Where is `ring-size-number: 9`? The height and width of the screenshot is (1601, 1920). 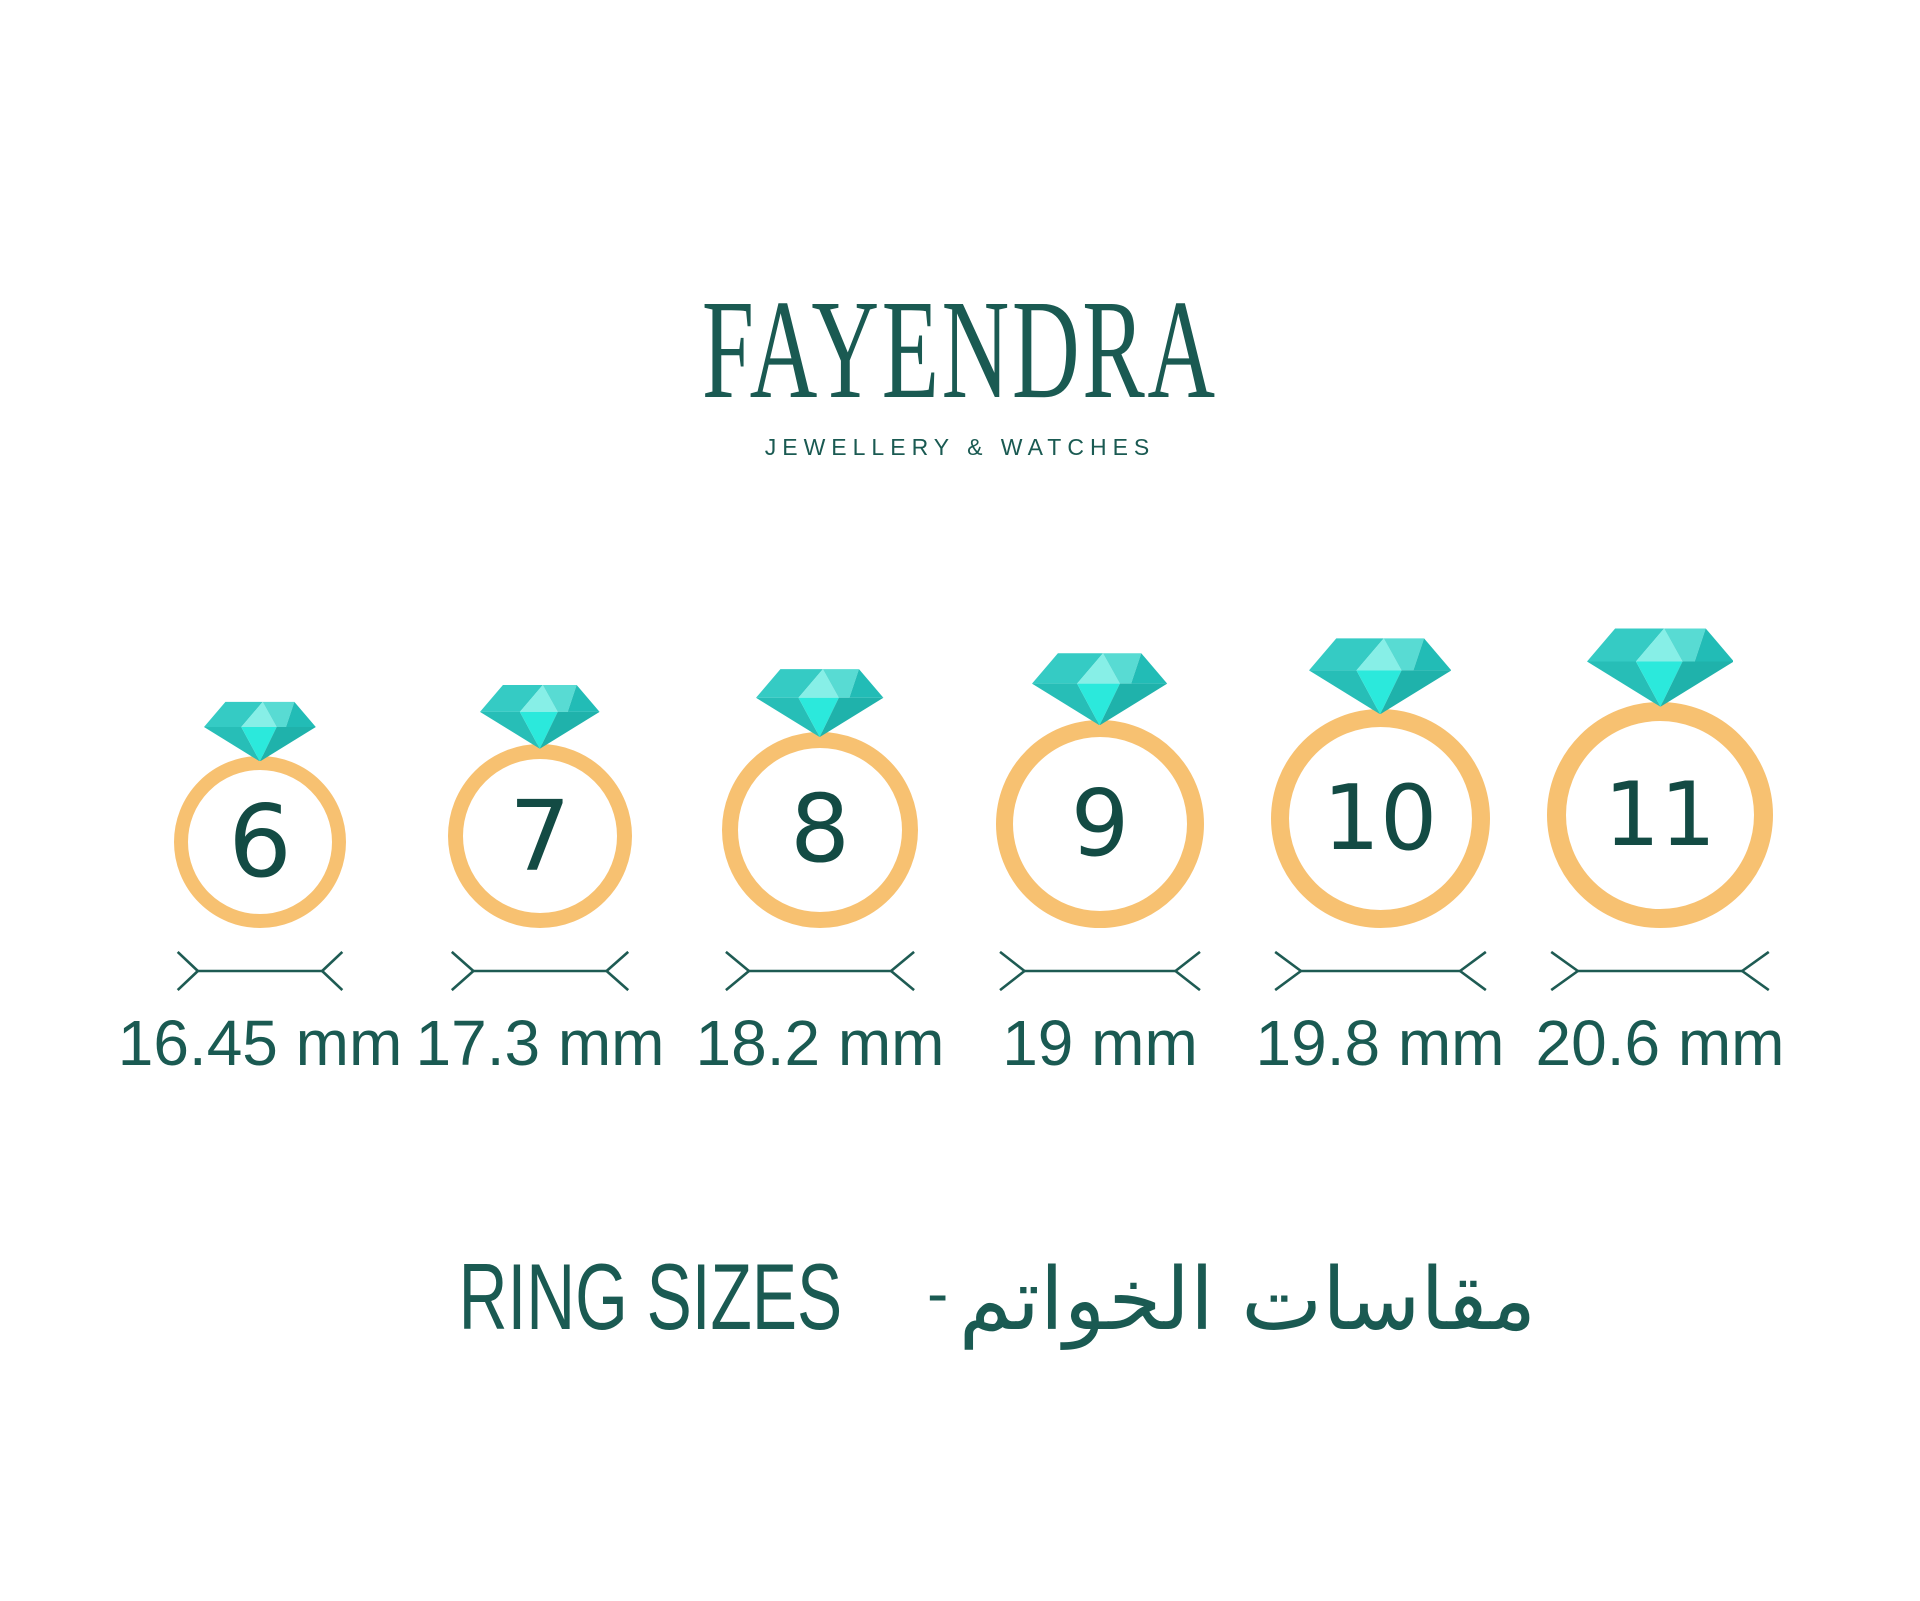 ring-size-number: 9 is located at coordinates (1100, 823).